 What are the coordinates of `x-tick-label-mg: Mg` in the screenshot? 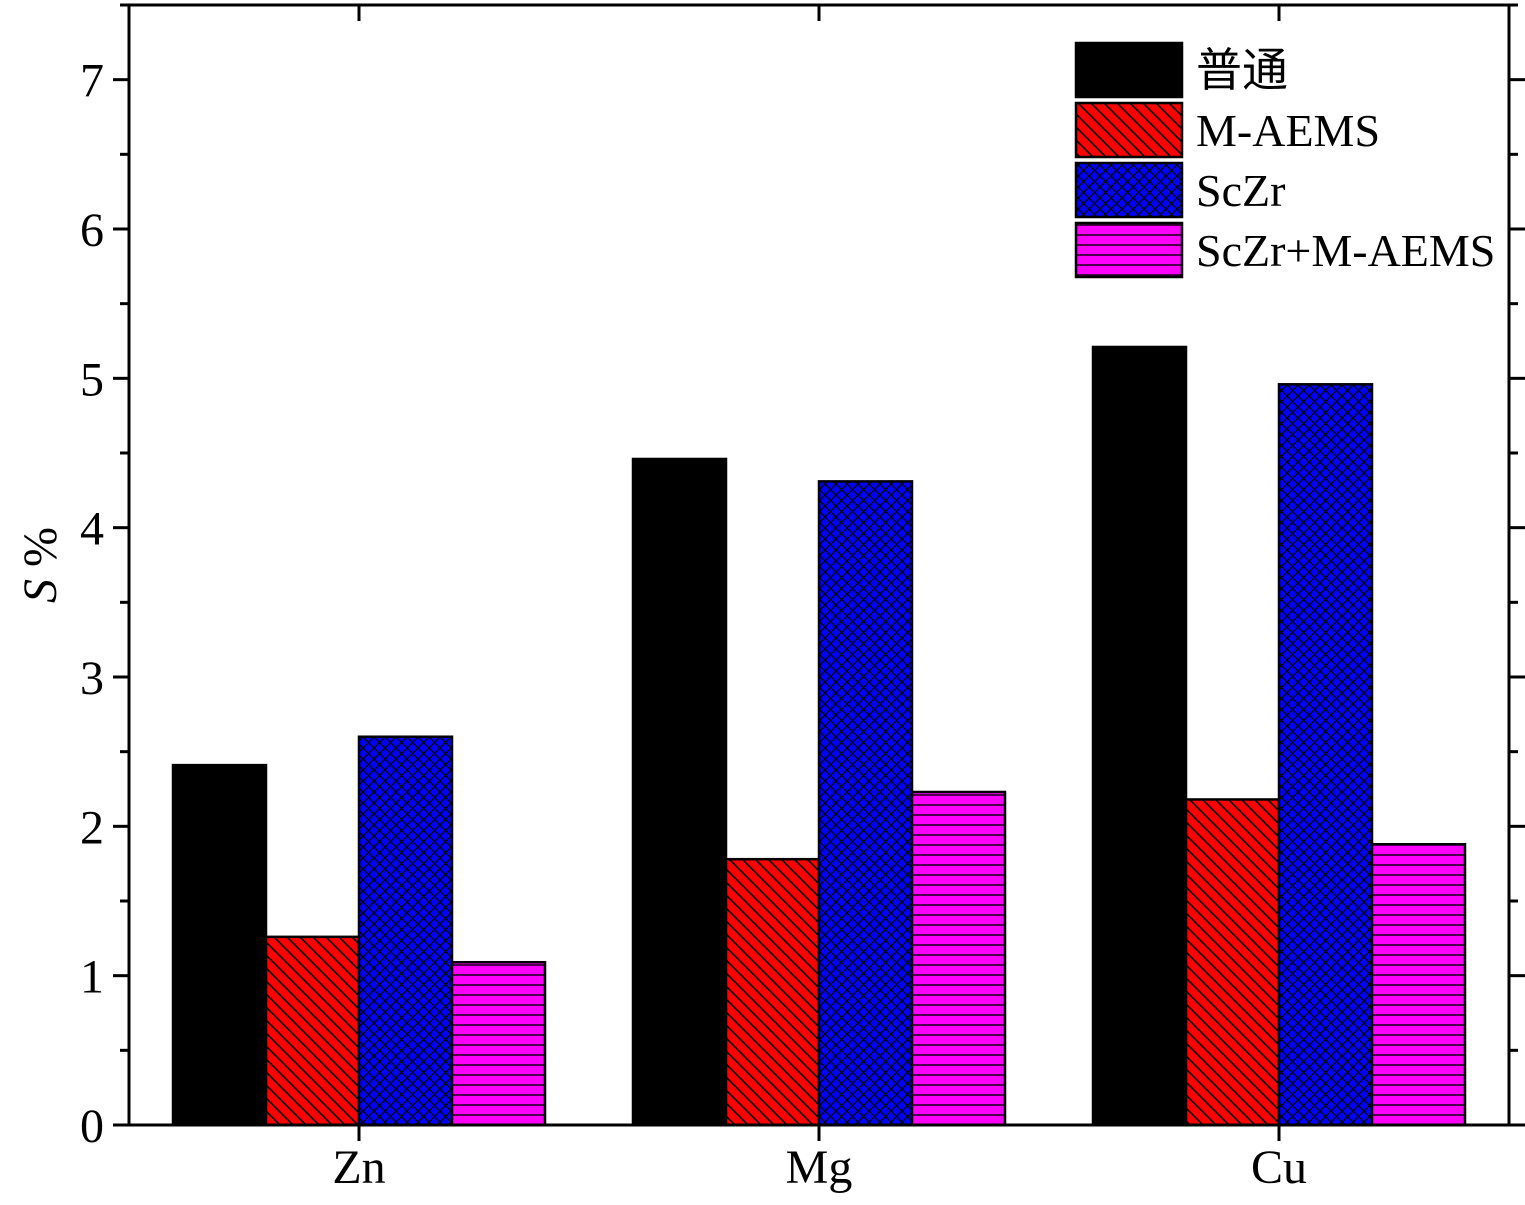 It's located at (819, 1167).